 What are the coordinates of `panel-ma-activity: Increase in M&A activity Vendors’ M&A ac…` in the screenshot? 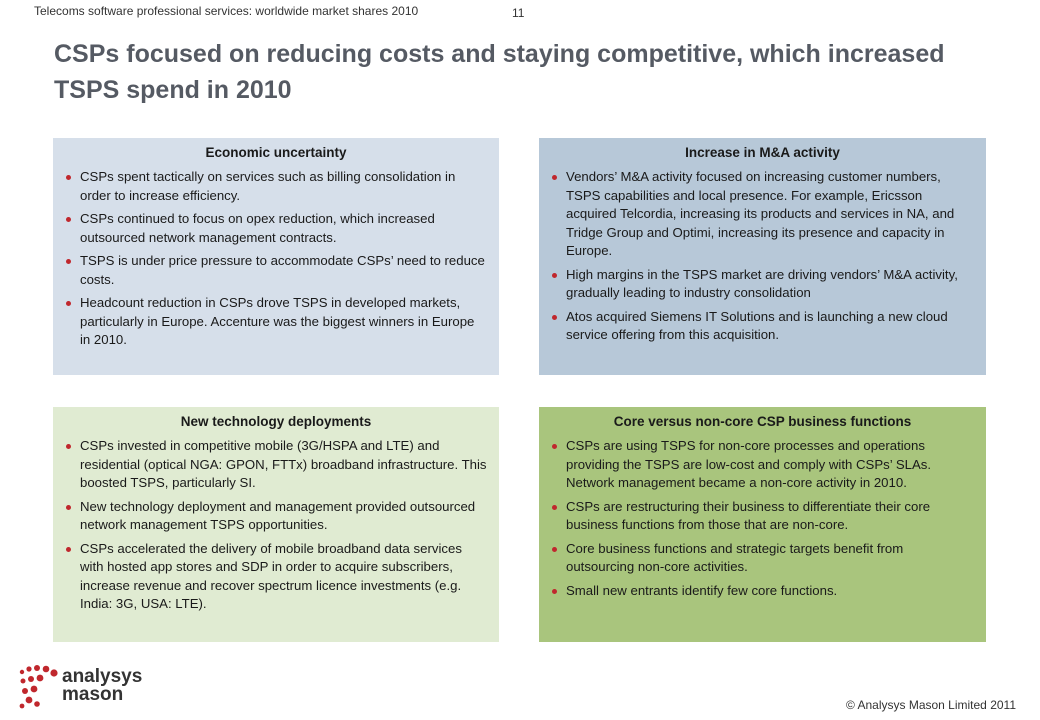 It's located at (762, 256).